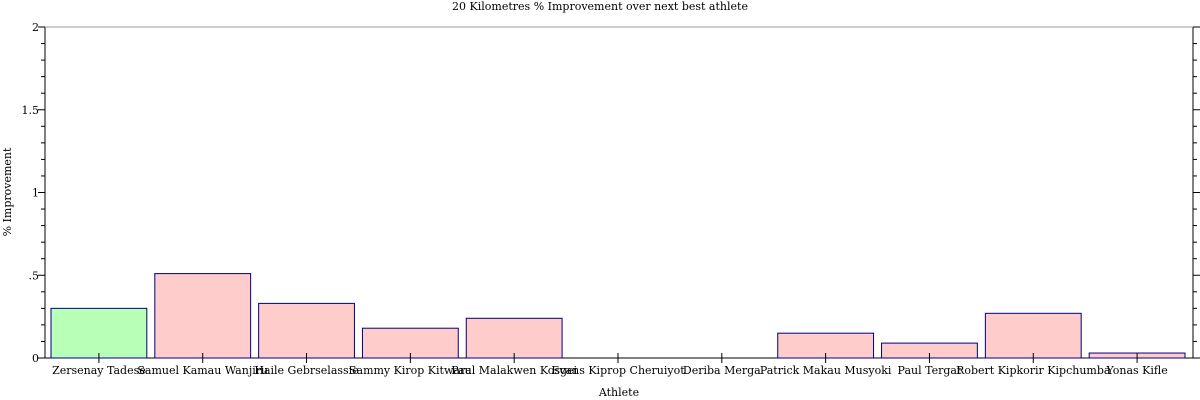 The height and width of the screenshot is (400, 1200). What do you see at coordinates (202, 370) in the screenshot?
I see `x-tick-label: Samuel Kamau Wanjiru` at bounding box center [202, 370].